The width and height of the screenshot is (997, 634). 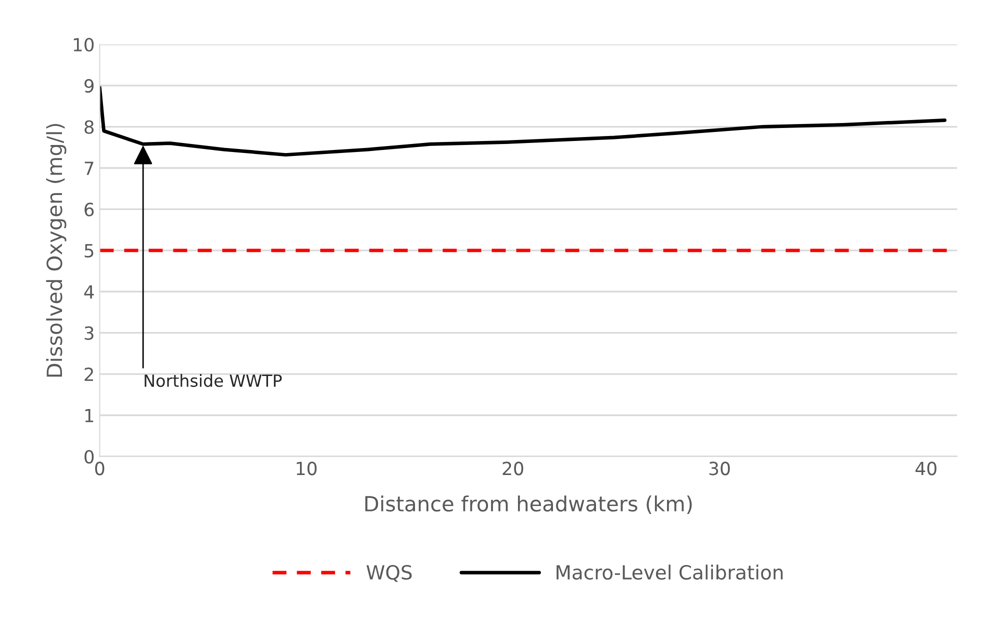 I want to click on x-tick-label: 30, so click(x=719, y=469).